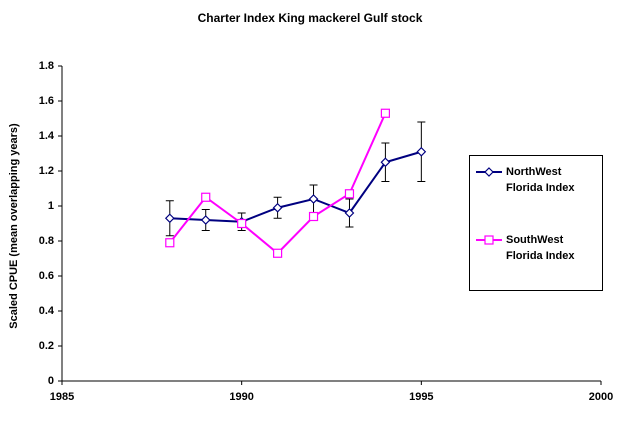 The width and height of the screenshot is (621, 424). Describe the element at coordinates (47, 311) in the screenshot. I see `y-tick-label: 0.4` at that location.